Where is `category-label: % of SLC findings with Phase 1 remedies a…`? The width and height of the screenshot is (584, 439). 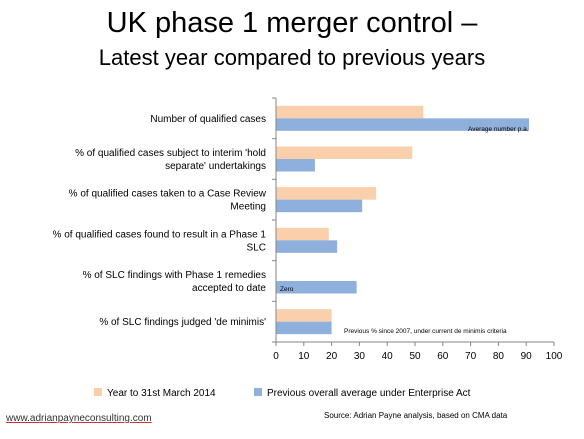 category-label: % of SLC findings with Phase 1 remedies a… is located at coordinates (175, 282).